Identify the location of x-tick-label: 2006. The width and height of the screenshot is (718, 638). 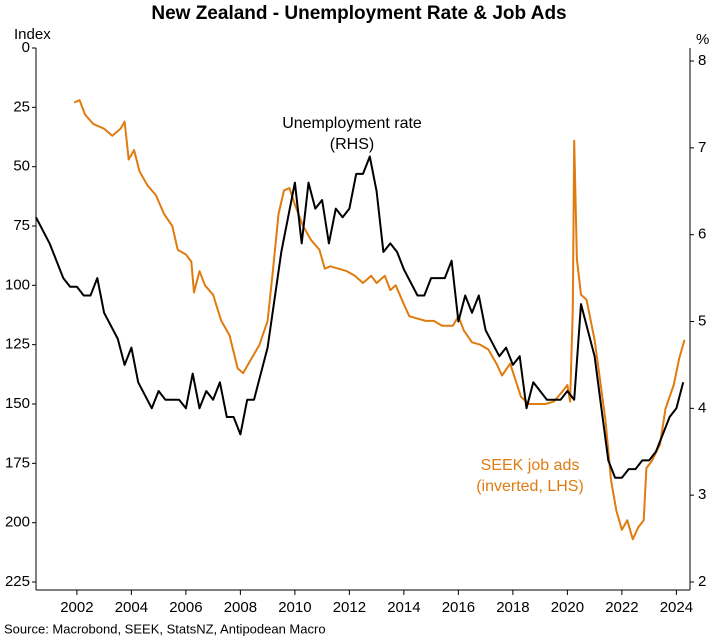
(185, 607).